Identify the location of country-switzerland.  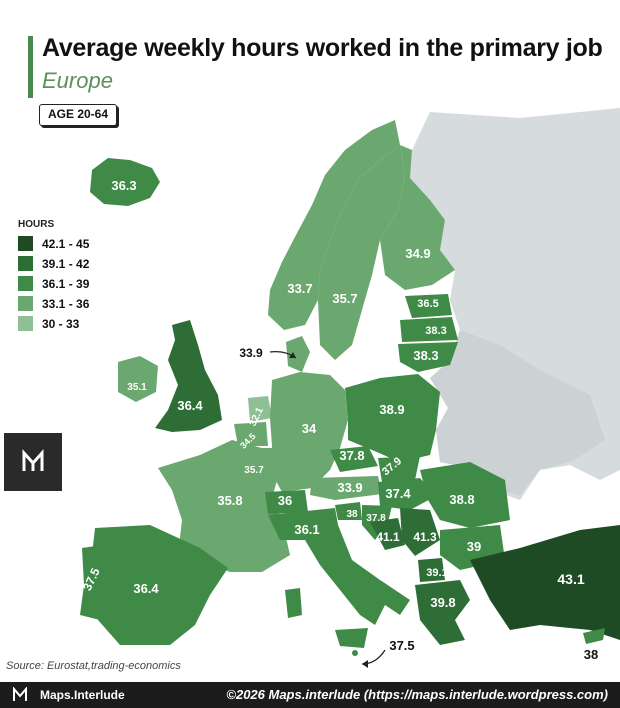
(286, 502).